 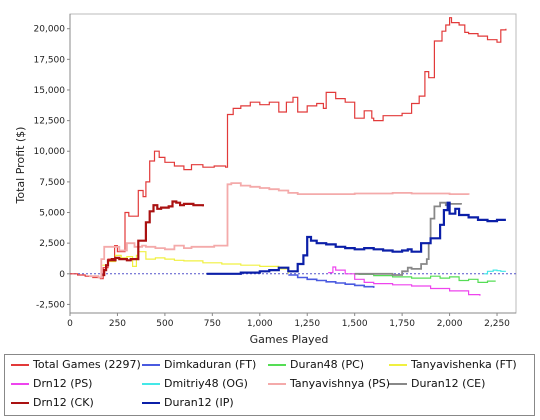 I want to click on series-line-dmitriy48-og, so click(x=494, y=272).